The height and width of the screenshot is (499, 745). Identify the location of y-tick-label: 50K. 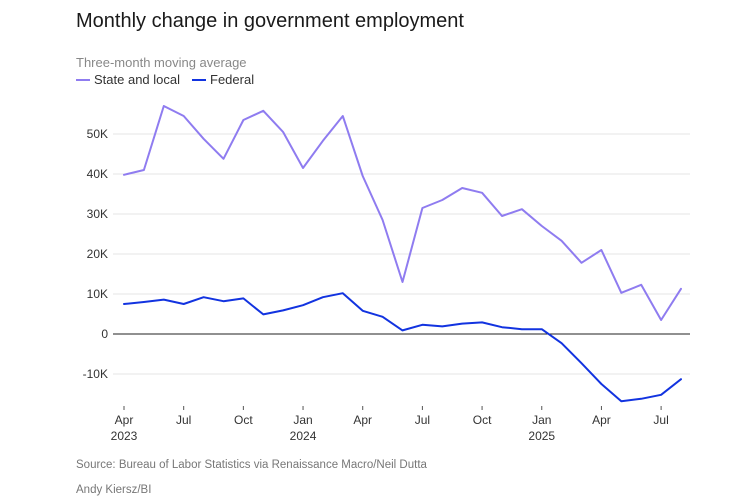
(97, 134).